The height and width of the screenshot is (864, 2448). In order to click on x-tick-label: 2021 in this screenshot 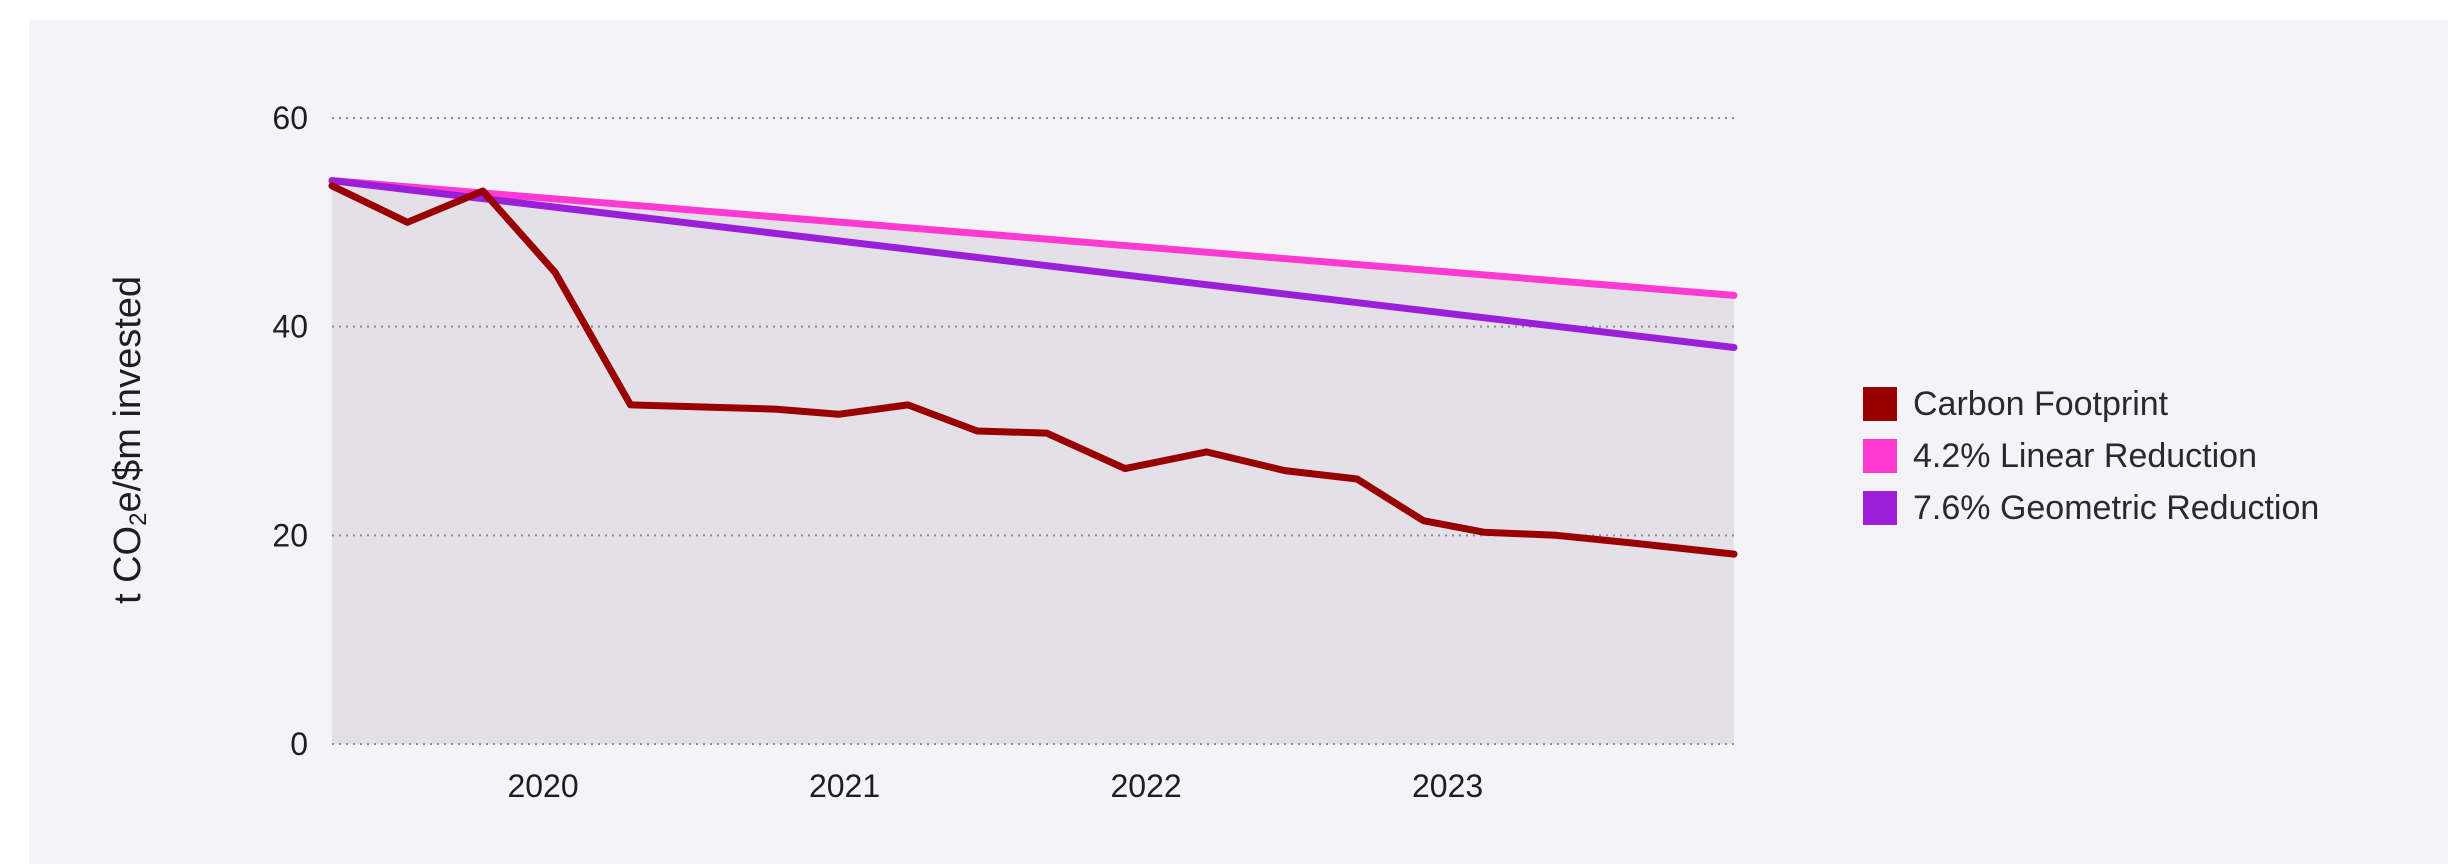, I will do `click(844, 786)`.